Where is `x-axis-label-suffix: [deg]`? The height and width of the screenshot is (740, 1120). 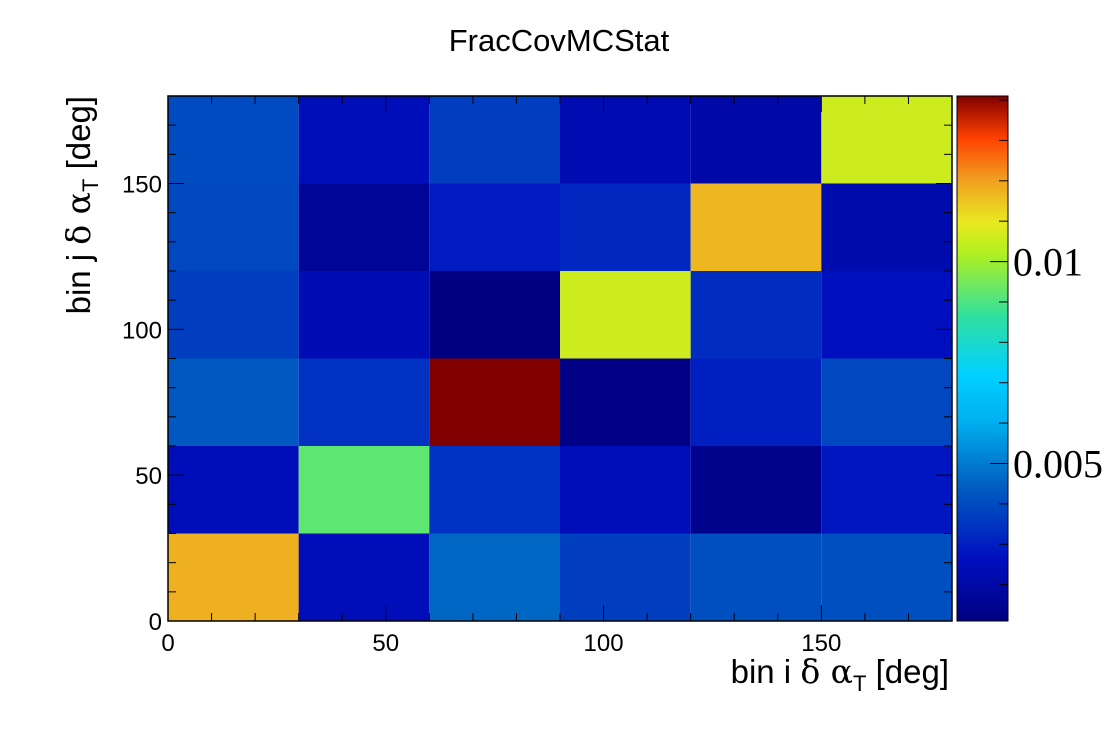
x-axis-label-suffix: [deg] is located at coordinates (907, 671).